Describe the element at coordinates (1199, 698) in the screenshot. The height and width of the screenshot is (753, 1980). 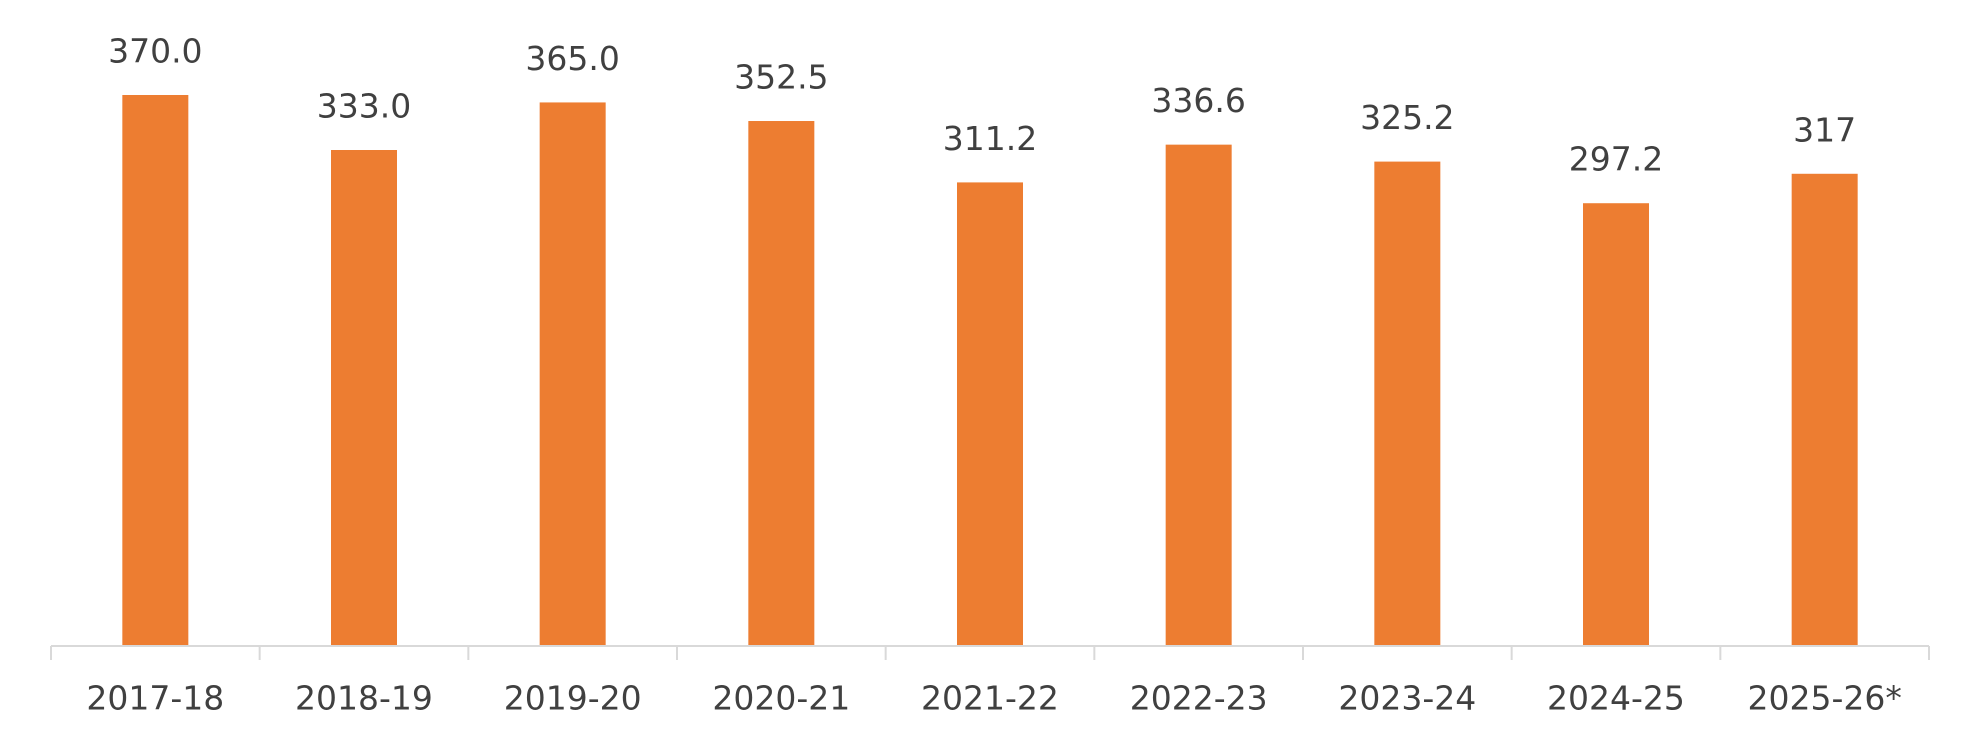
I see `x-tick-label: 2022-23` at that location.